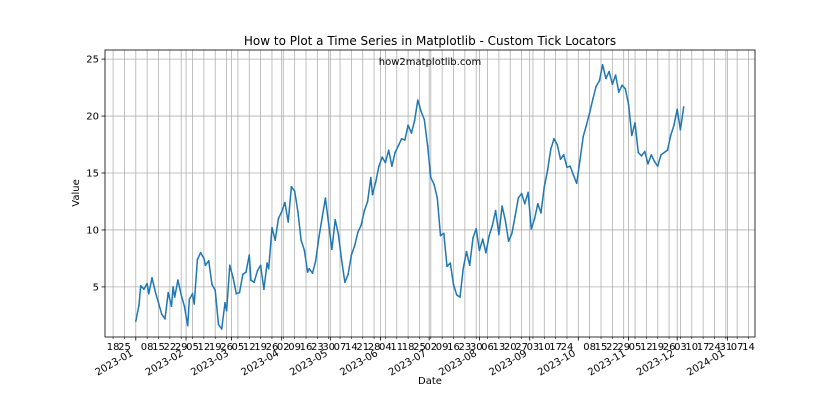 Image resolution: width=840 pixels, height=420 pixels. Describe the element at coordinates (510, 347) in the screenshot. I see `x-minor-tick-label: 20` at that location.